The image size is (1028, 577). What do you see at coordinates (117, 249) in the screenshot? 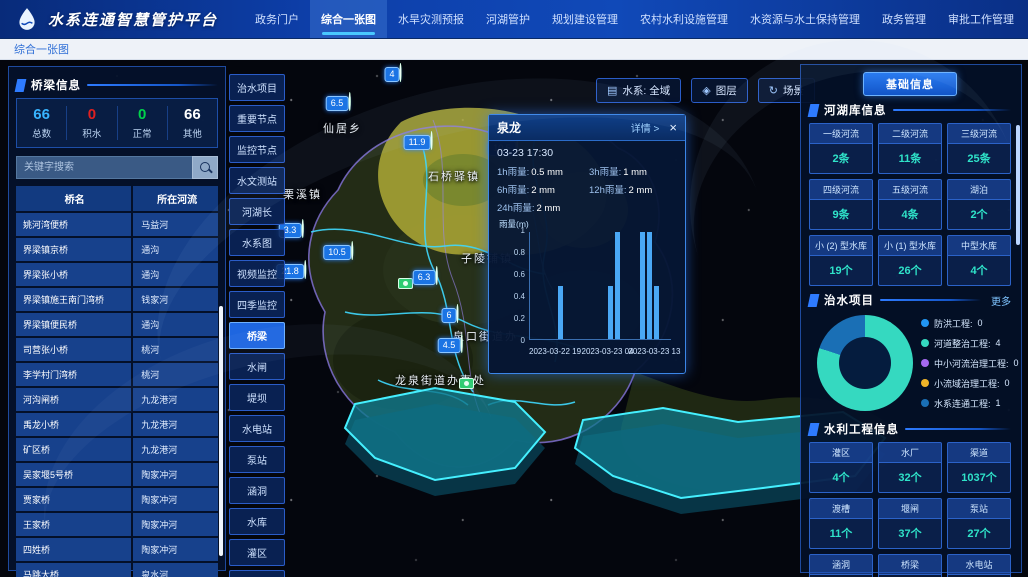
I see `table-row: 界梁镇京桥 通沟` at bounding box center [117, 249].